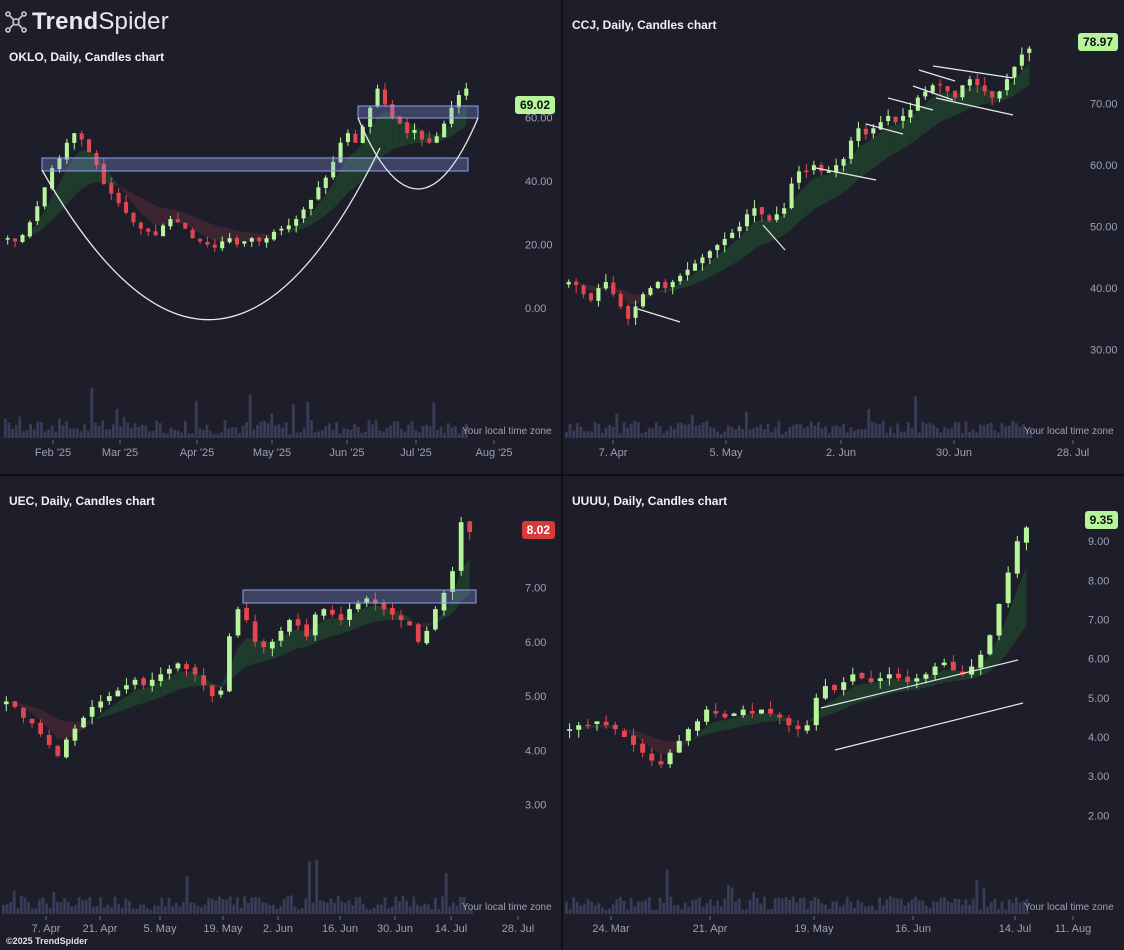 Image resolution: width=1124 pixels, height=950 pixels. I want to click on trend-cloud, so click(238, 648).